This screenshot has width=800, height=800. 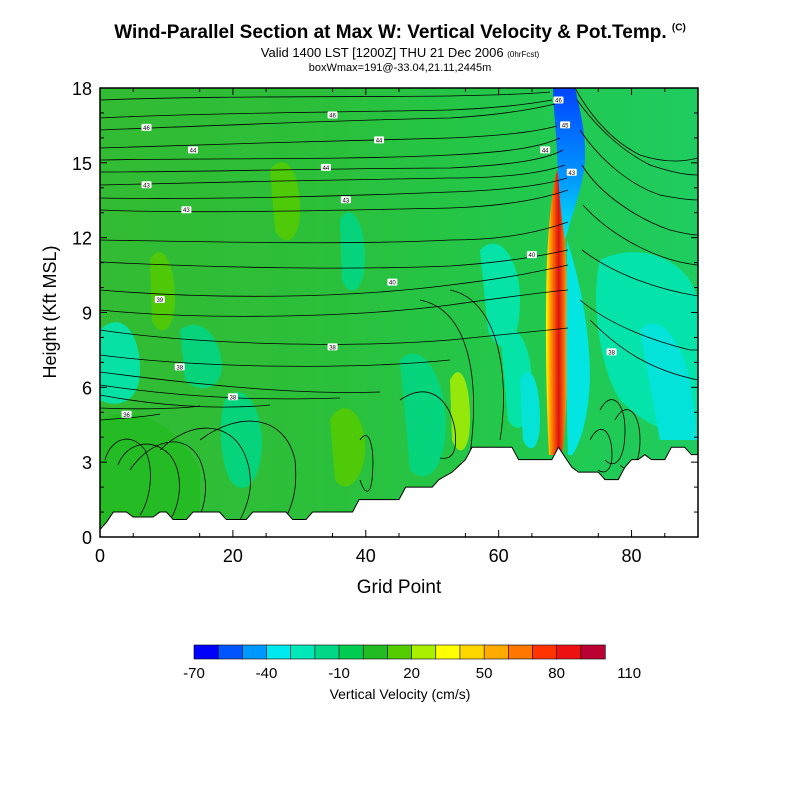 What do you see at coordinates (484, 673) in the screenshot?
I see `colorbar-tick-label: 50` at bounding box center [484, 673].